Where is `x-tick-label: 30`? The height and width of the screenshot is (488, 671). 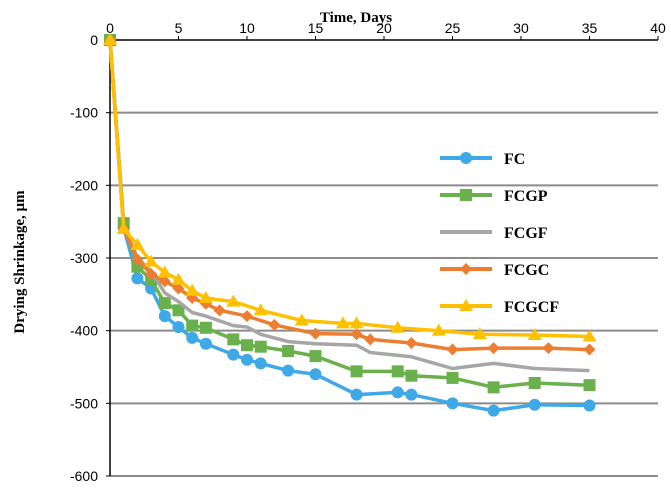 x-tick-label: 30 is located at coordinates (521, 28).